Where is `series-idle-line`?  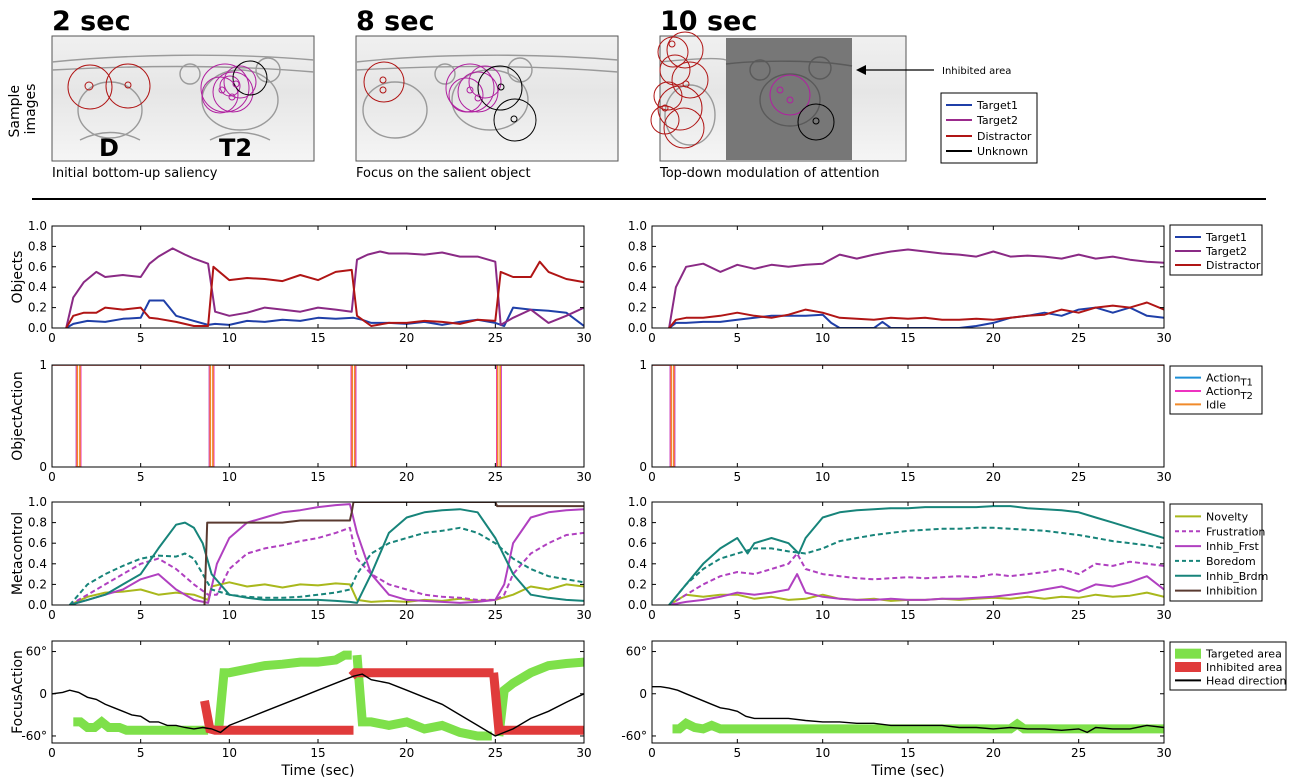 series-idle-line is located at coordinates (908, 416).